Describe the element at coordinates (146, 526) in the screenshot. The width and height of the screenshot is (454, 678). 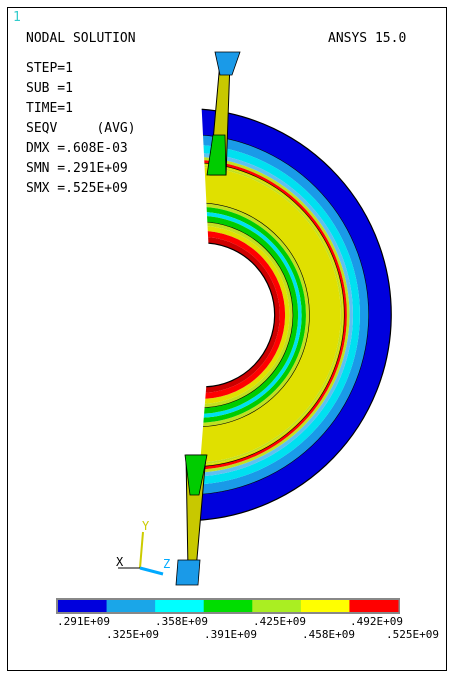
I see `triad-y-label: Y` at that location.